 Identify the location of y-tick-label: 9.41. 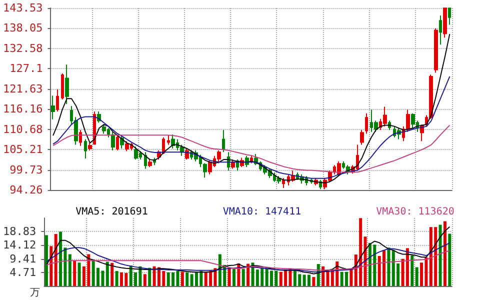
(23, 259).